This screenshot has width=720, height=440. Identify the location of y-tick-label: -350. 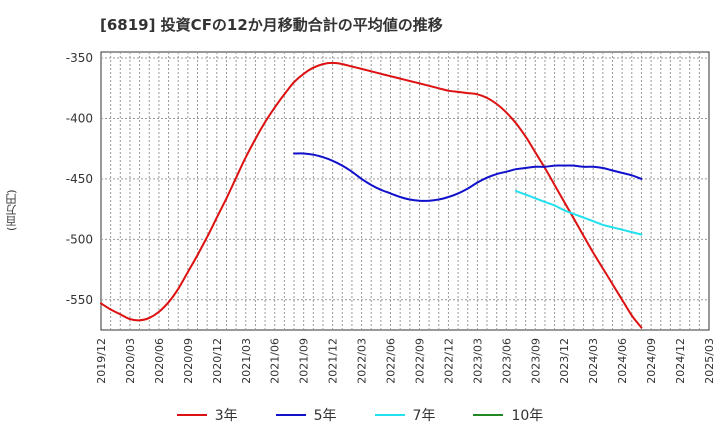
(79, 58).